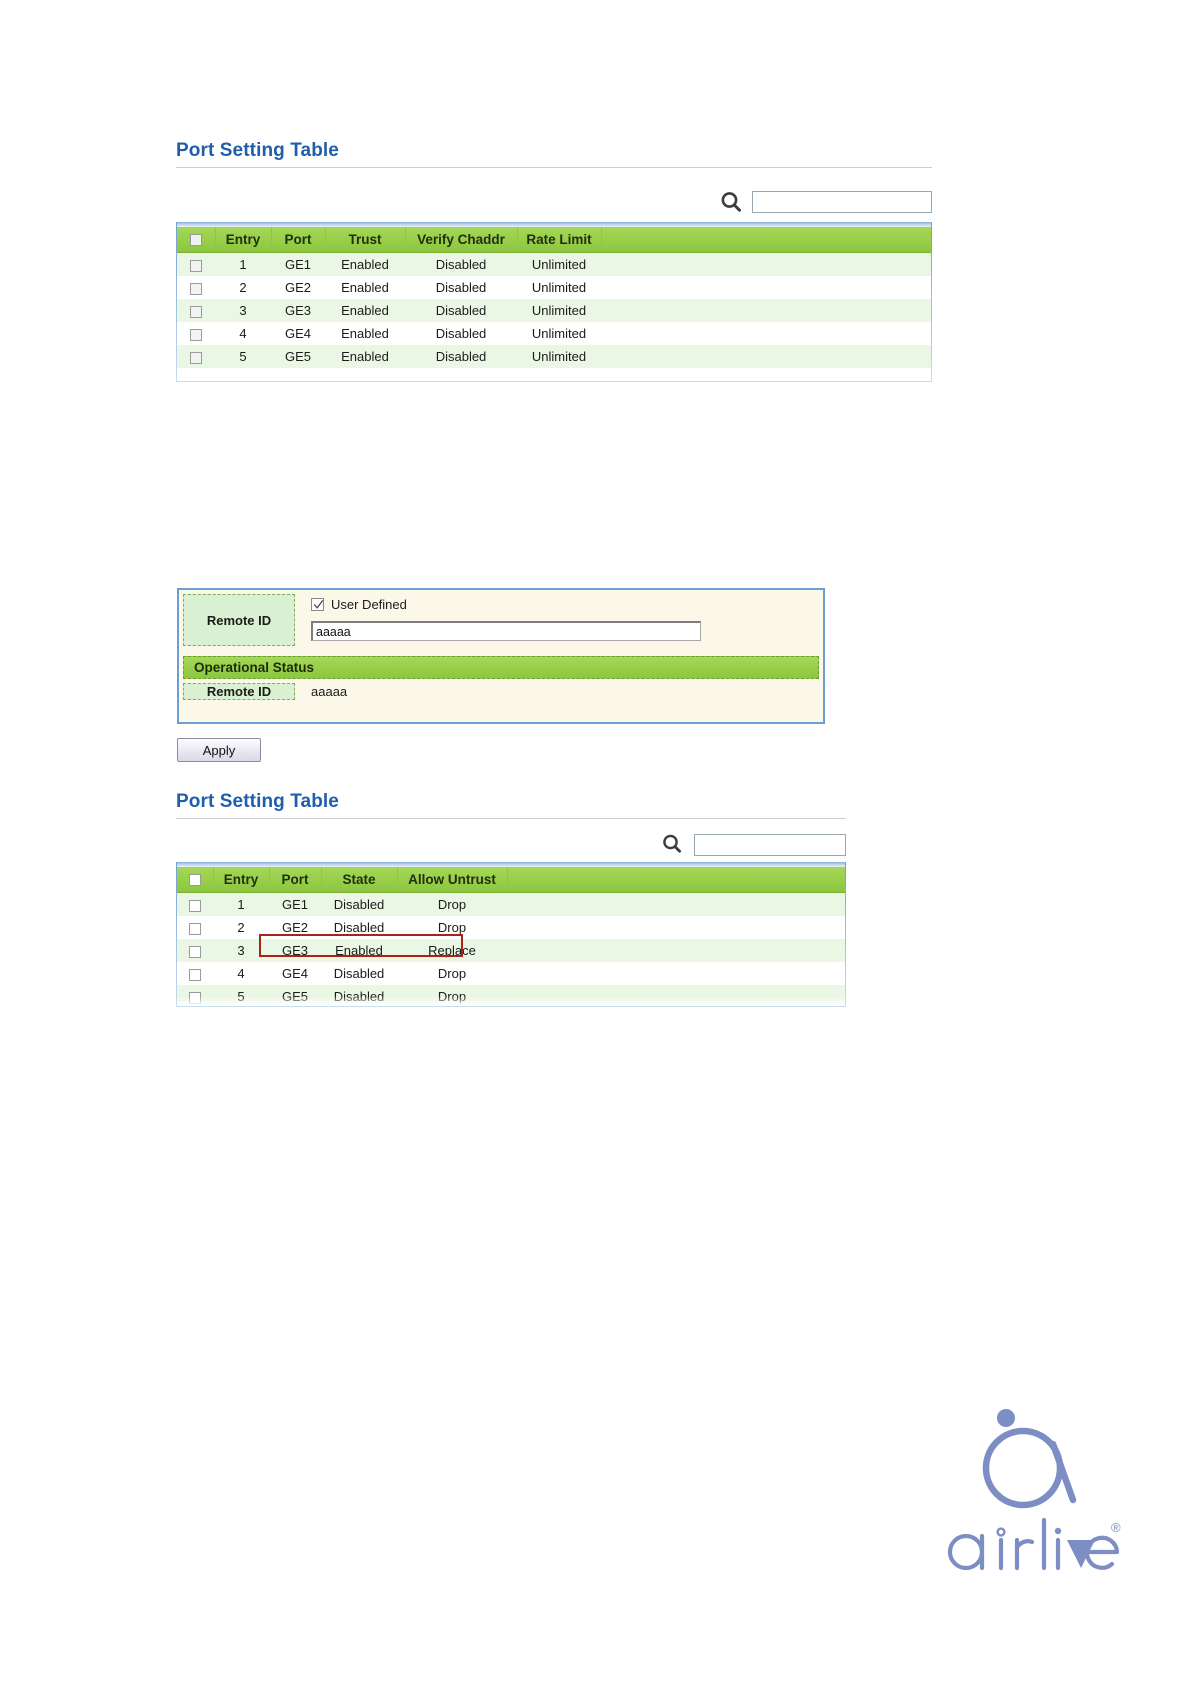 The width and height of the screenshot is (1191, 1684). I want to click on remote-id-input, so click(506, 631).